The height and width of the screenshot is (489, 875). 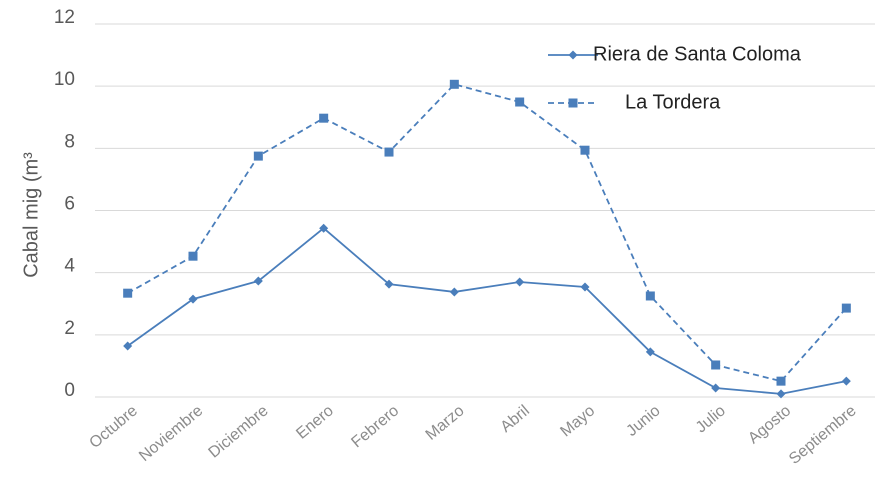 I want to click on y-tick-label: 12, so click(x=64, y=17).